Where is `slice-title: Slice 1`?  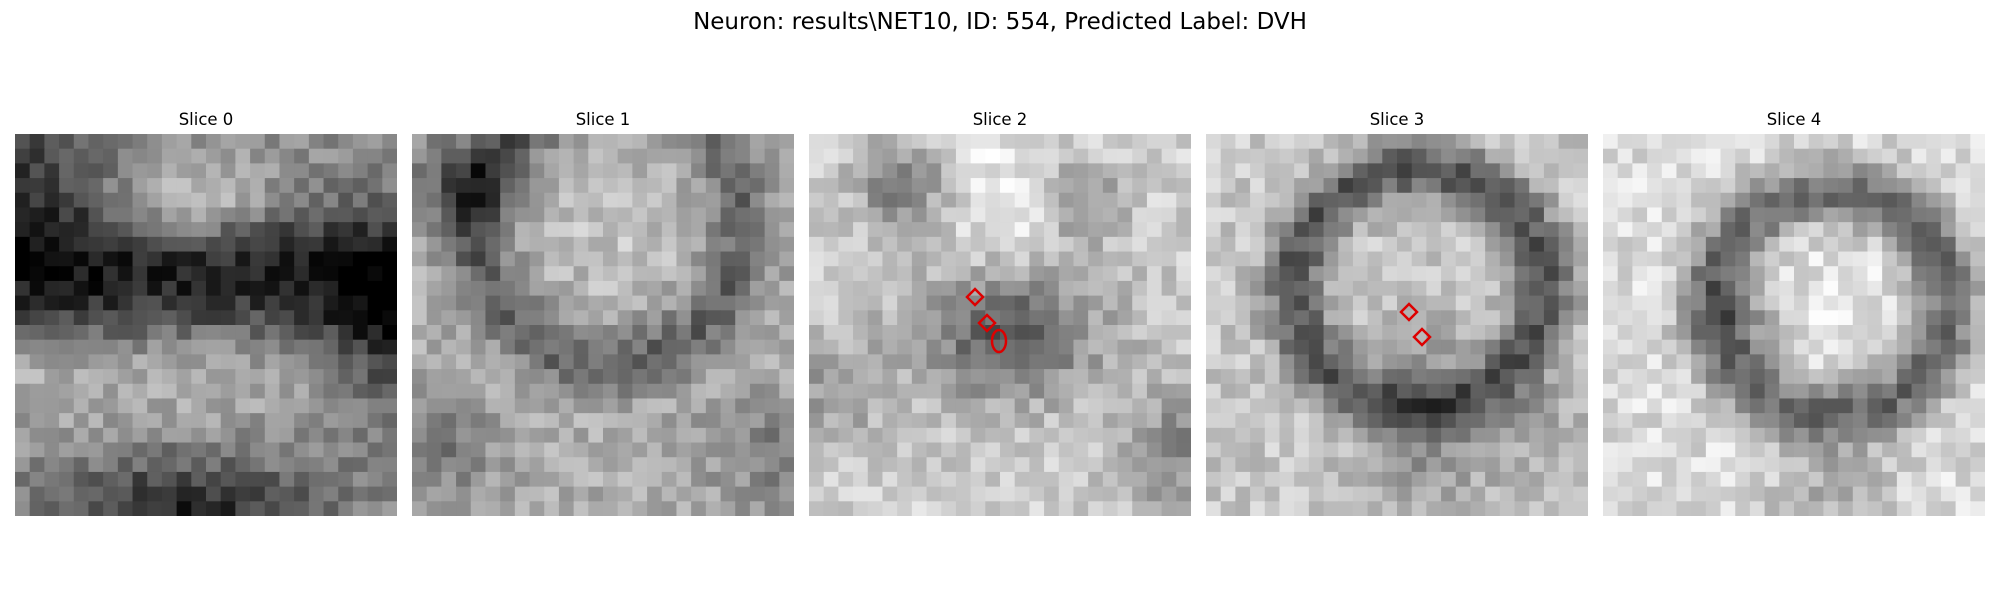
slice-title: Slice 1 is located at coordinates (603, 120).